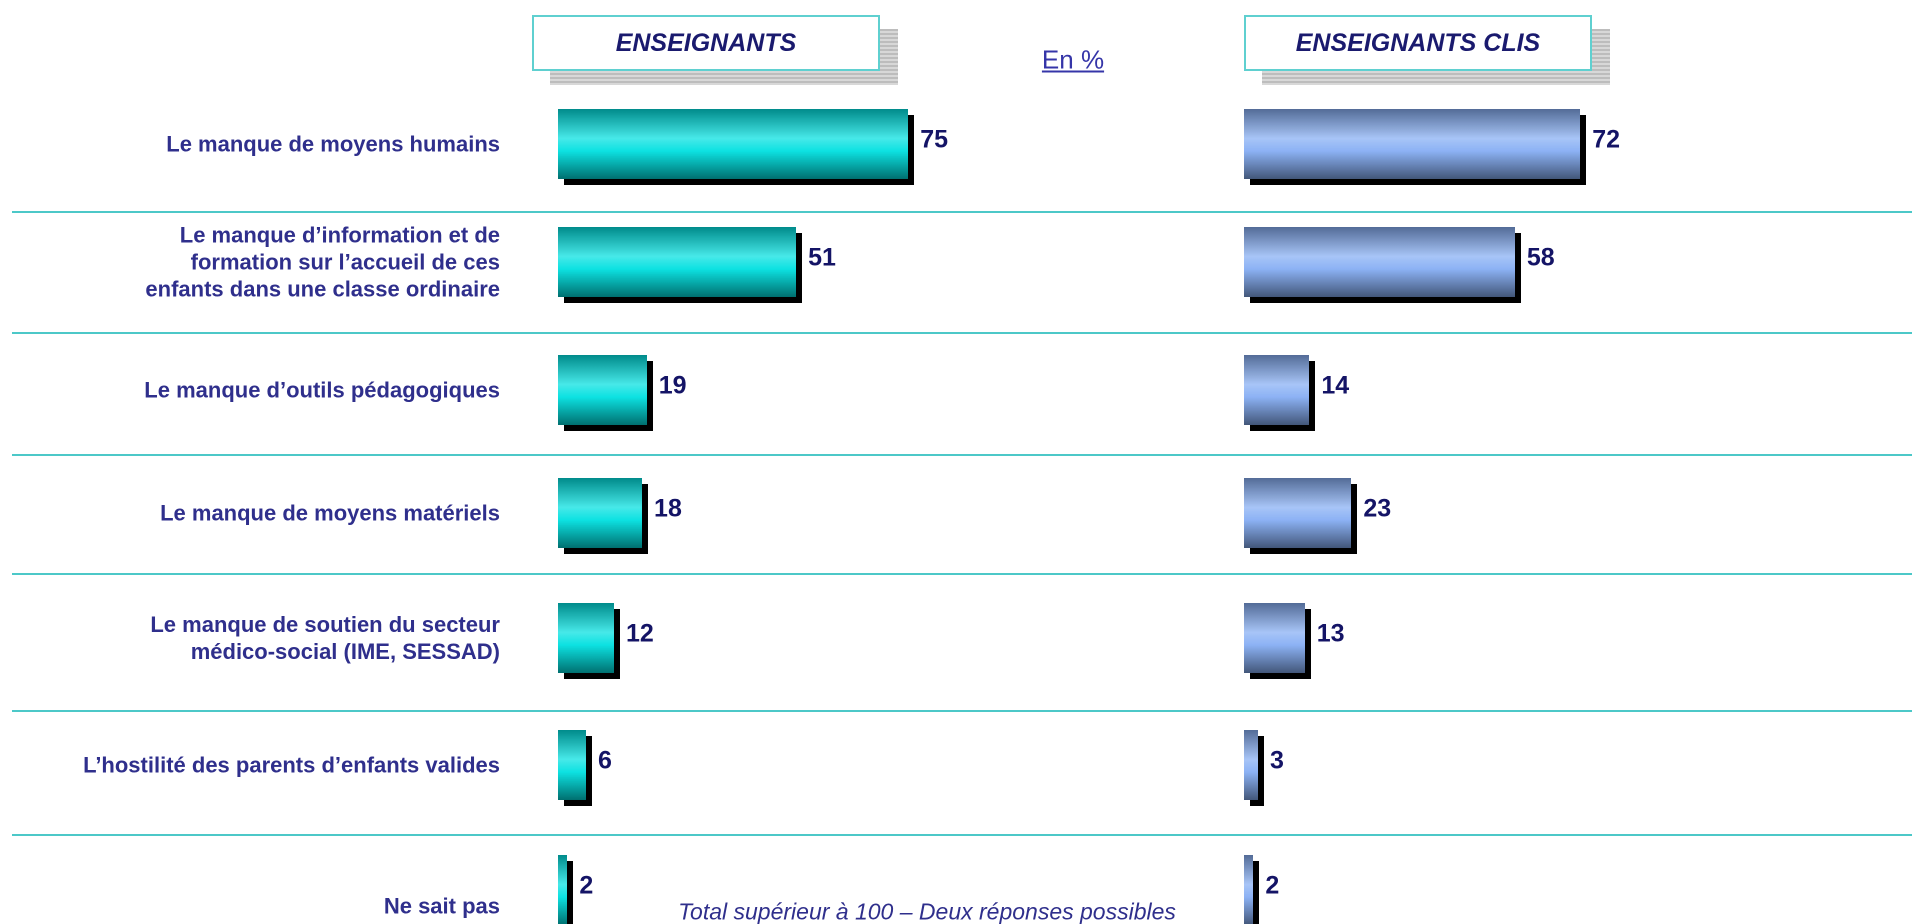 The image size is (1912, 924). I want to click on value-label: 3, so click(1277, 760).